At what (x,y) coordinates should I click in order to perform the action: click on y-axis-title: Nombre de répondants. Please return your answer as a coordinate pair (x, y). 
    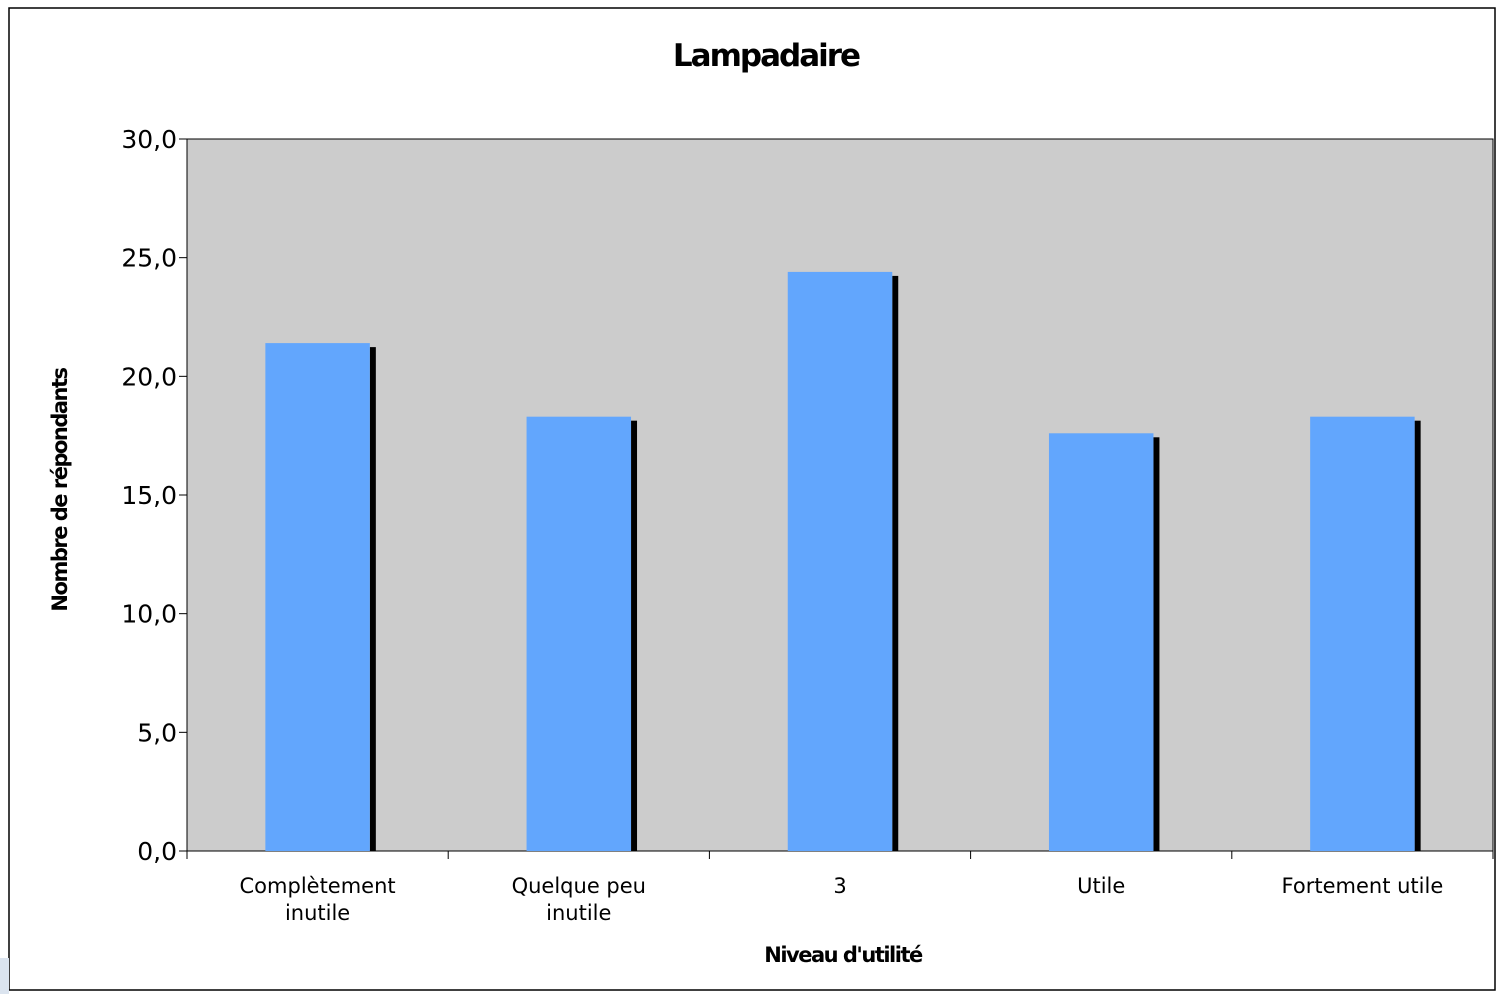
    Looking at the image, I should click on (60, 489).